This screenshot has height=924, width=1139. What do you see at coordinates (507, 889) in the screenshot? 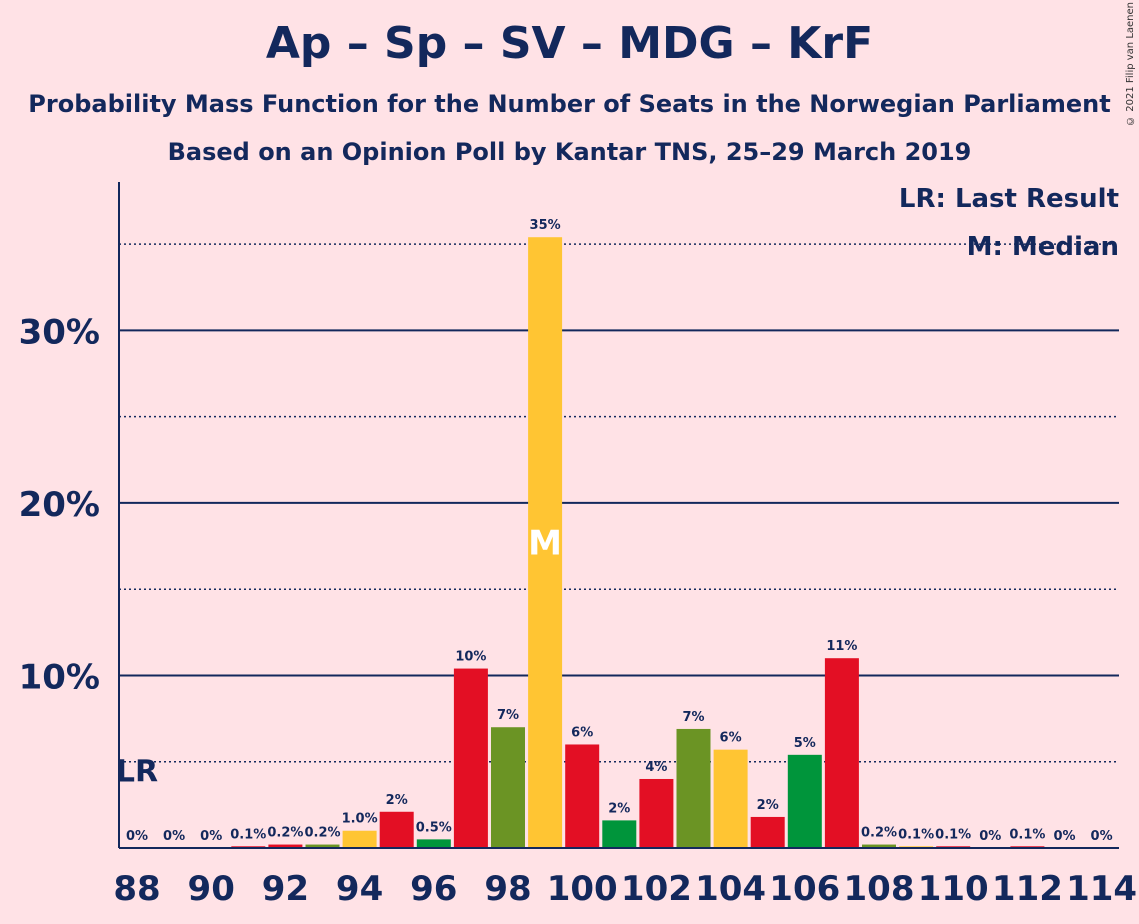
I see `x-tick-label: 98` at bounding box center [507, 889].